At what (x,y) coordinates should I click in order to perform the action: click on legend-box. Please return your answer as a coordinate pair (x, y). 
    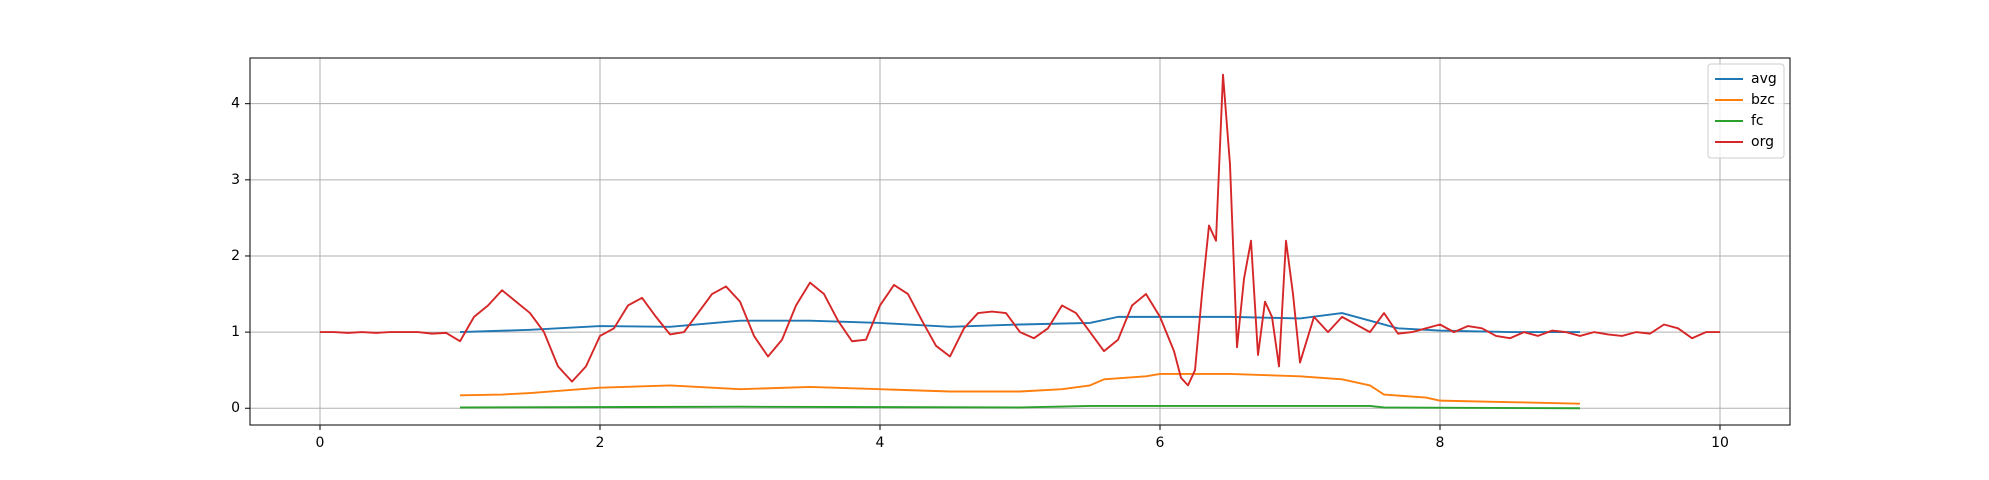
    Looking at the image, I should click on (1746, 111).